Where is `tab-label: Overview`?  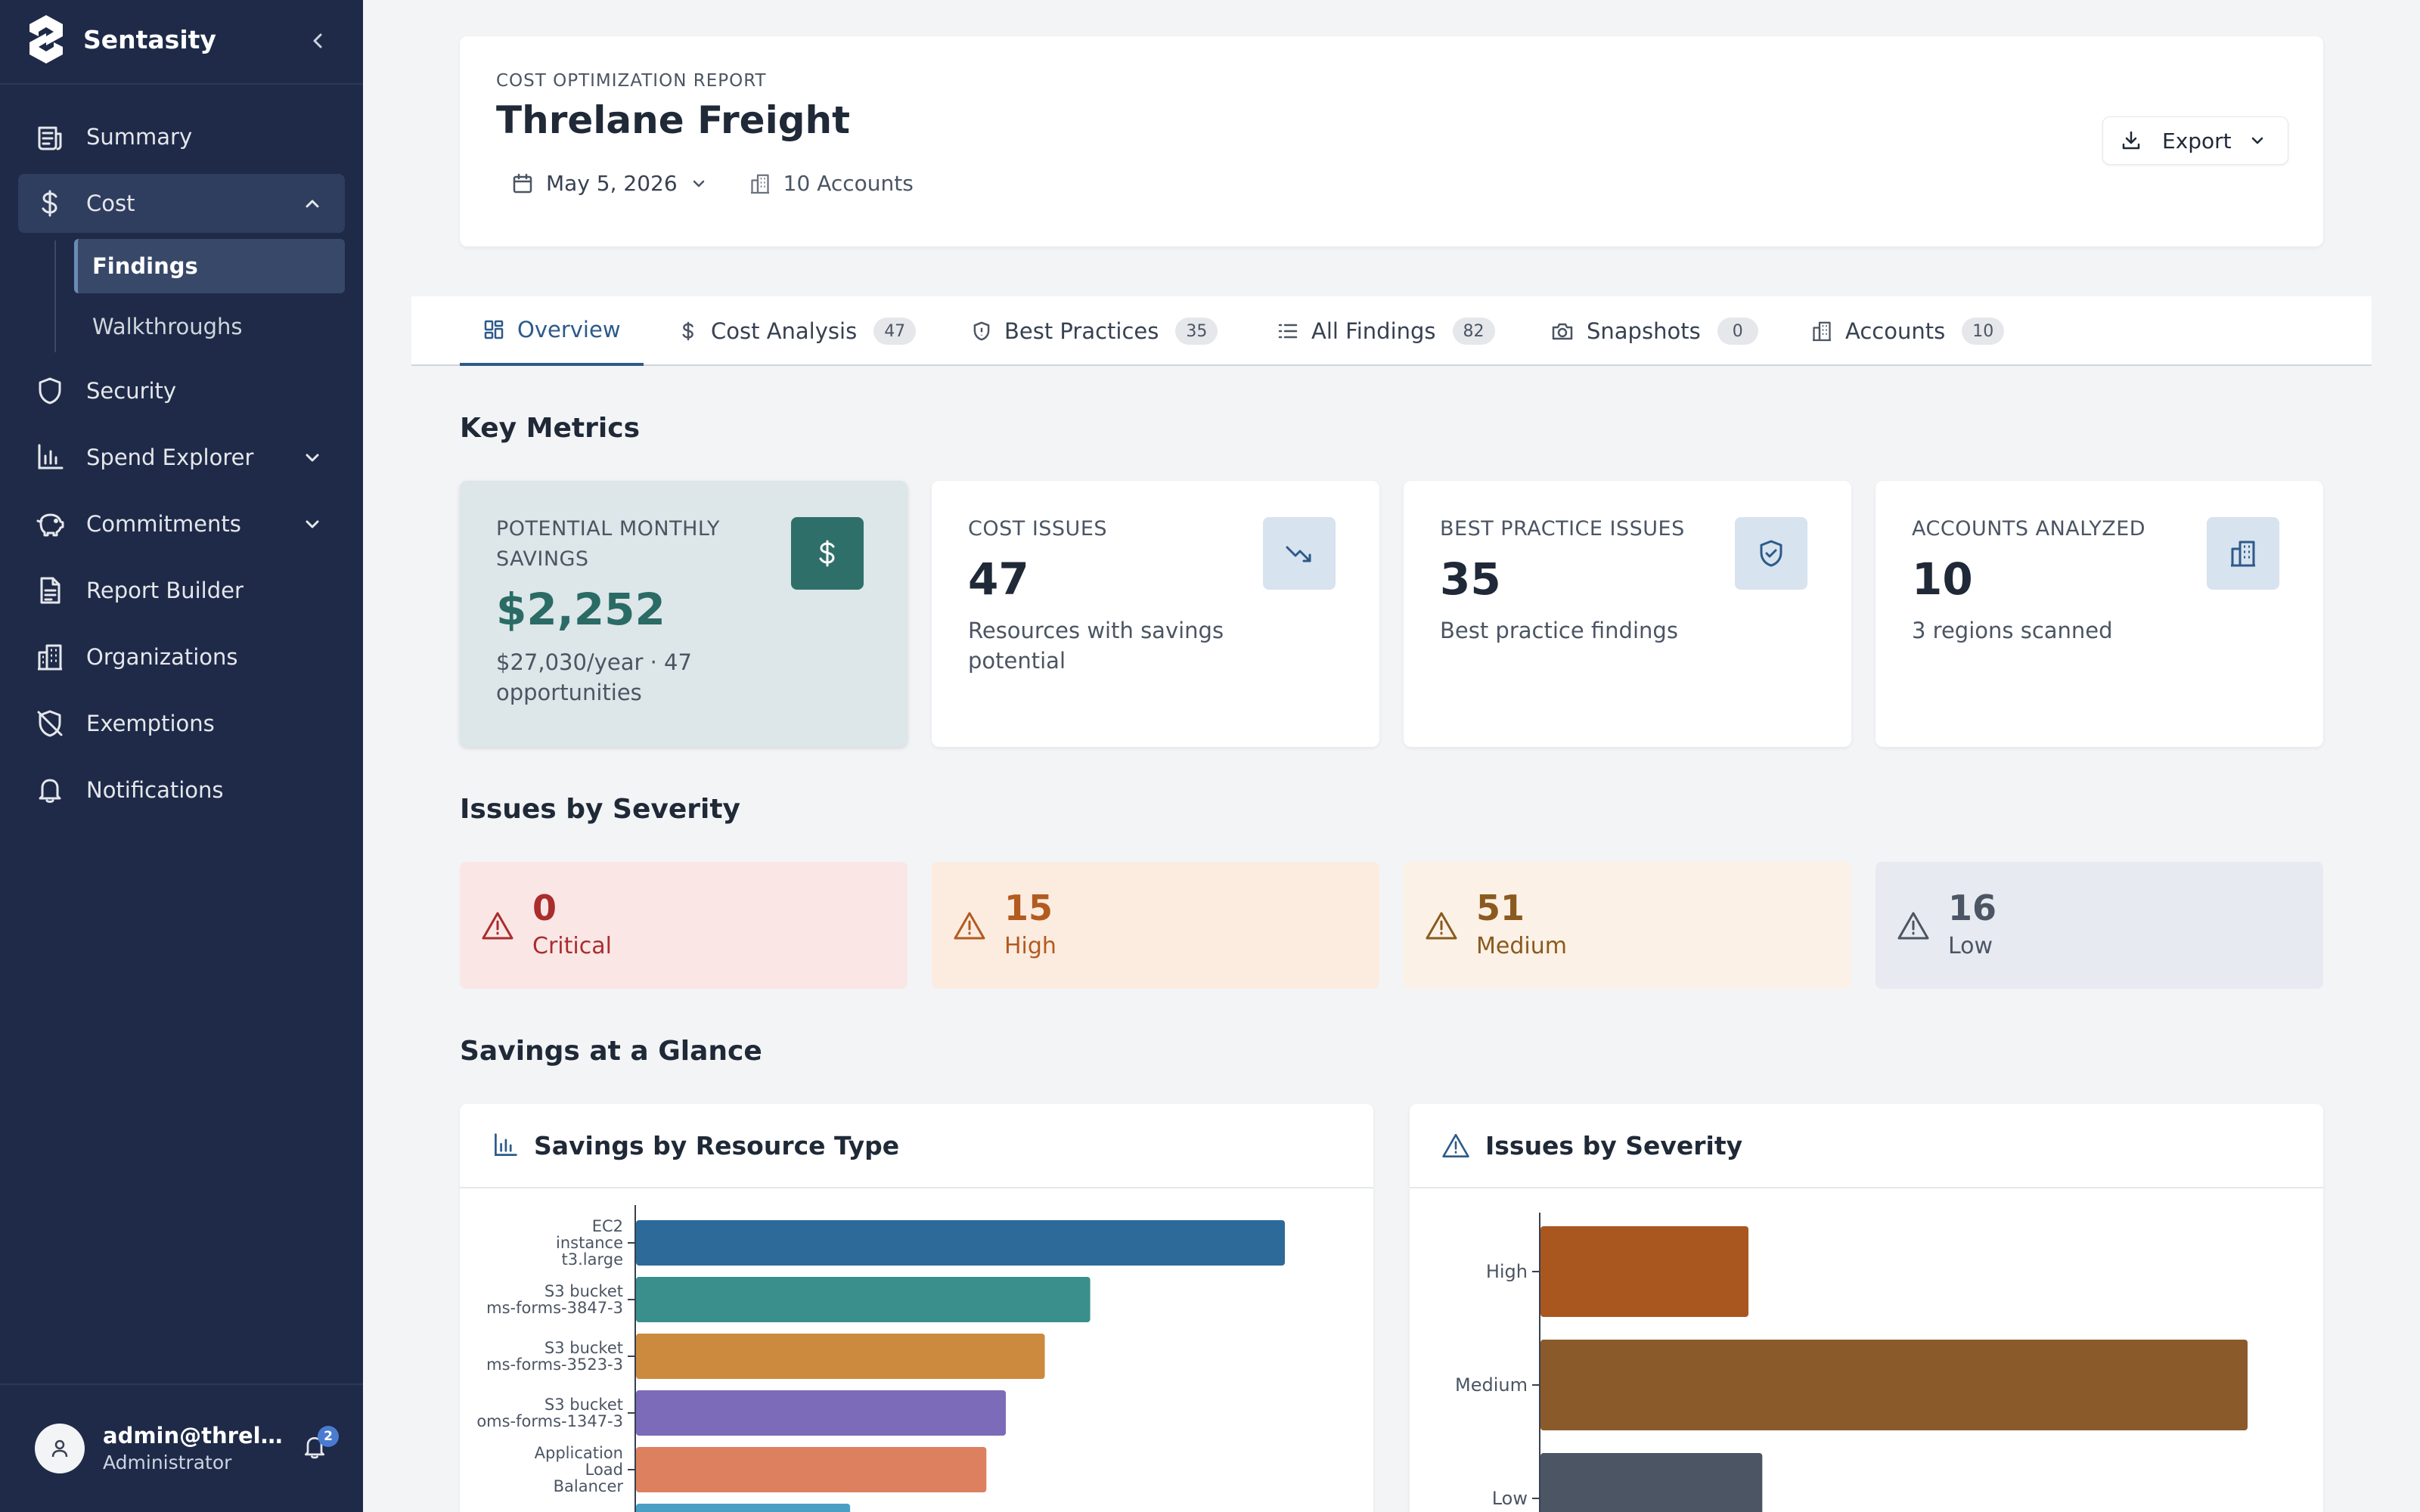
tab-label: Overview is located at coordinates (569, 329).